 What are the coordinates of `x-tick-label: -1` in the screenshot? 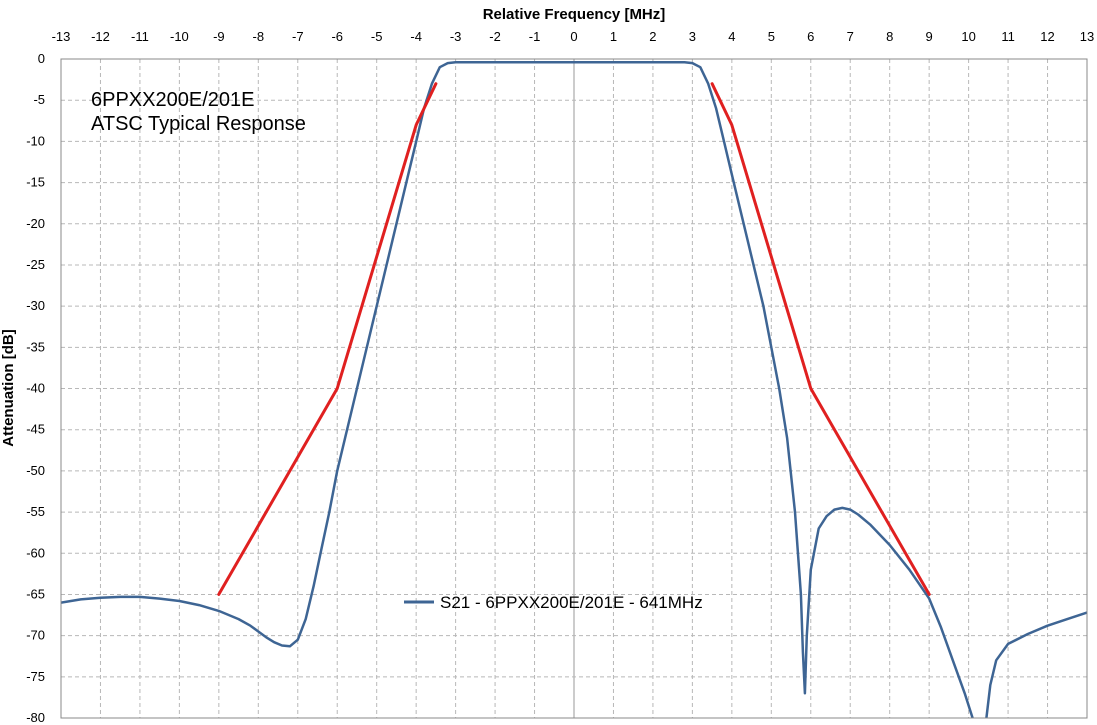 It's located at (535, 36).